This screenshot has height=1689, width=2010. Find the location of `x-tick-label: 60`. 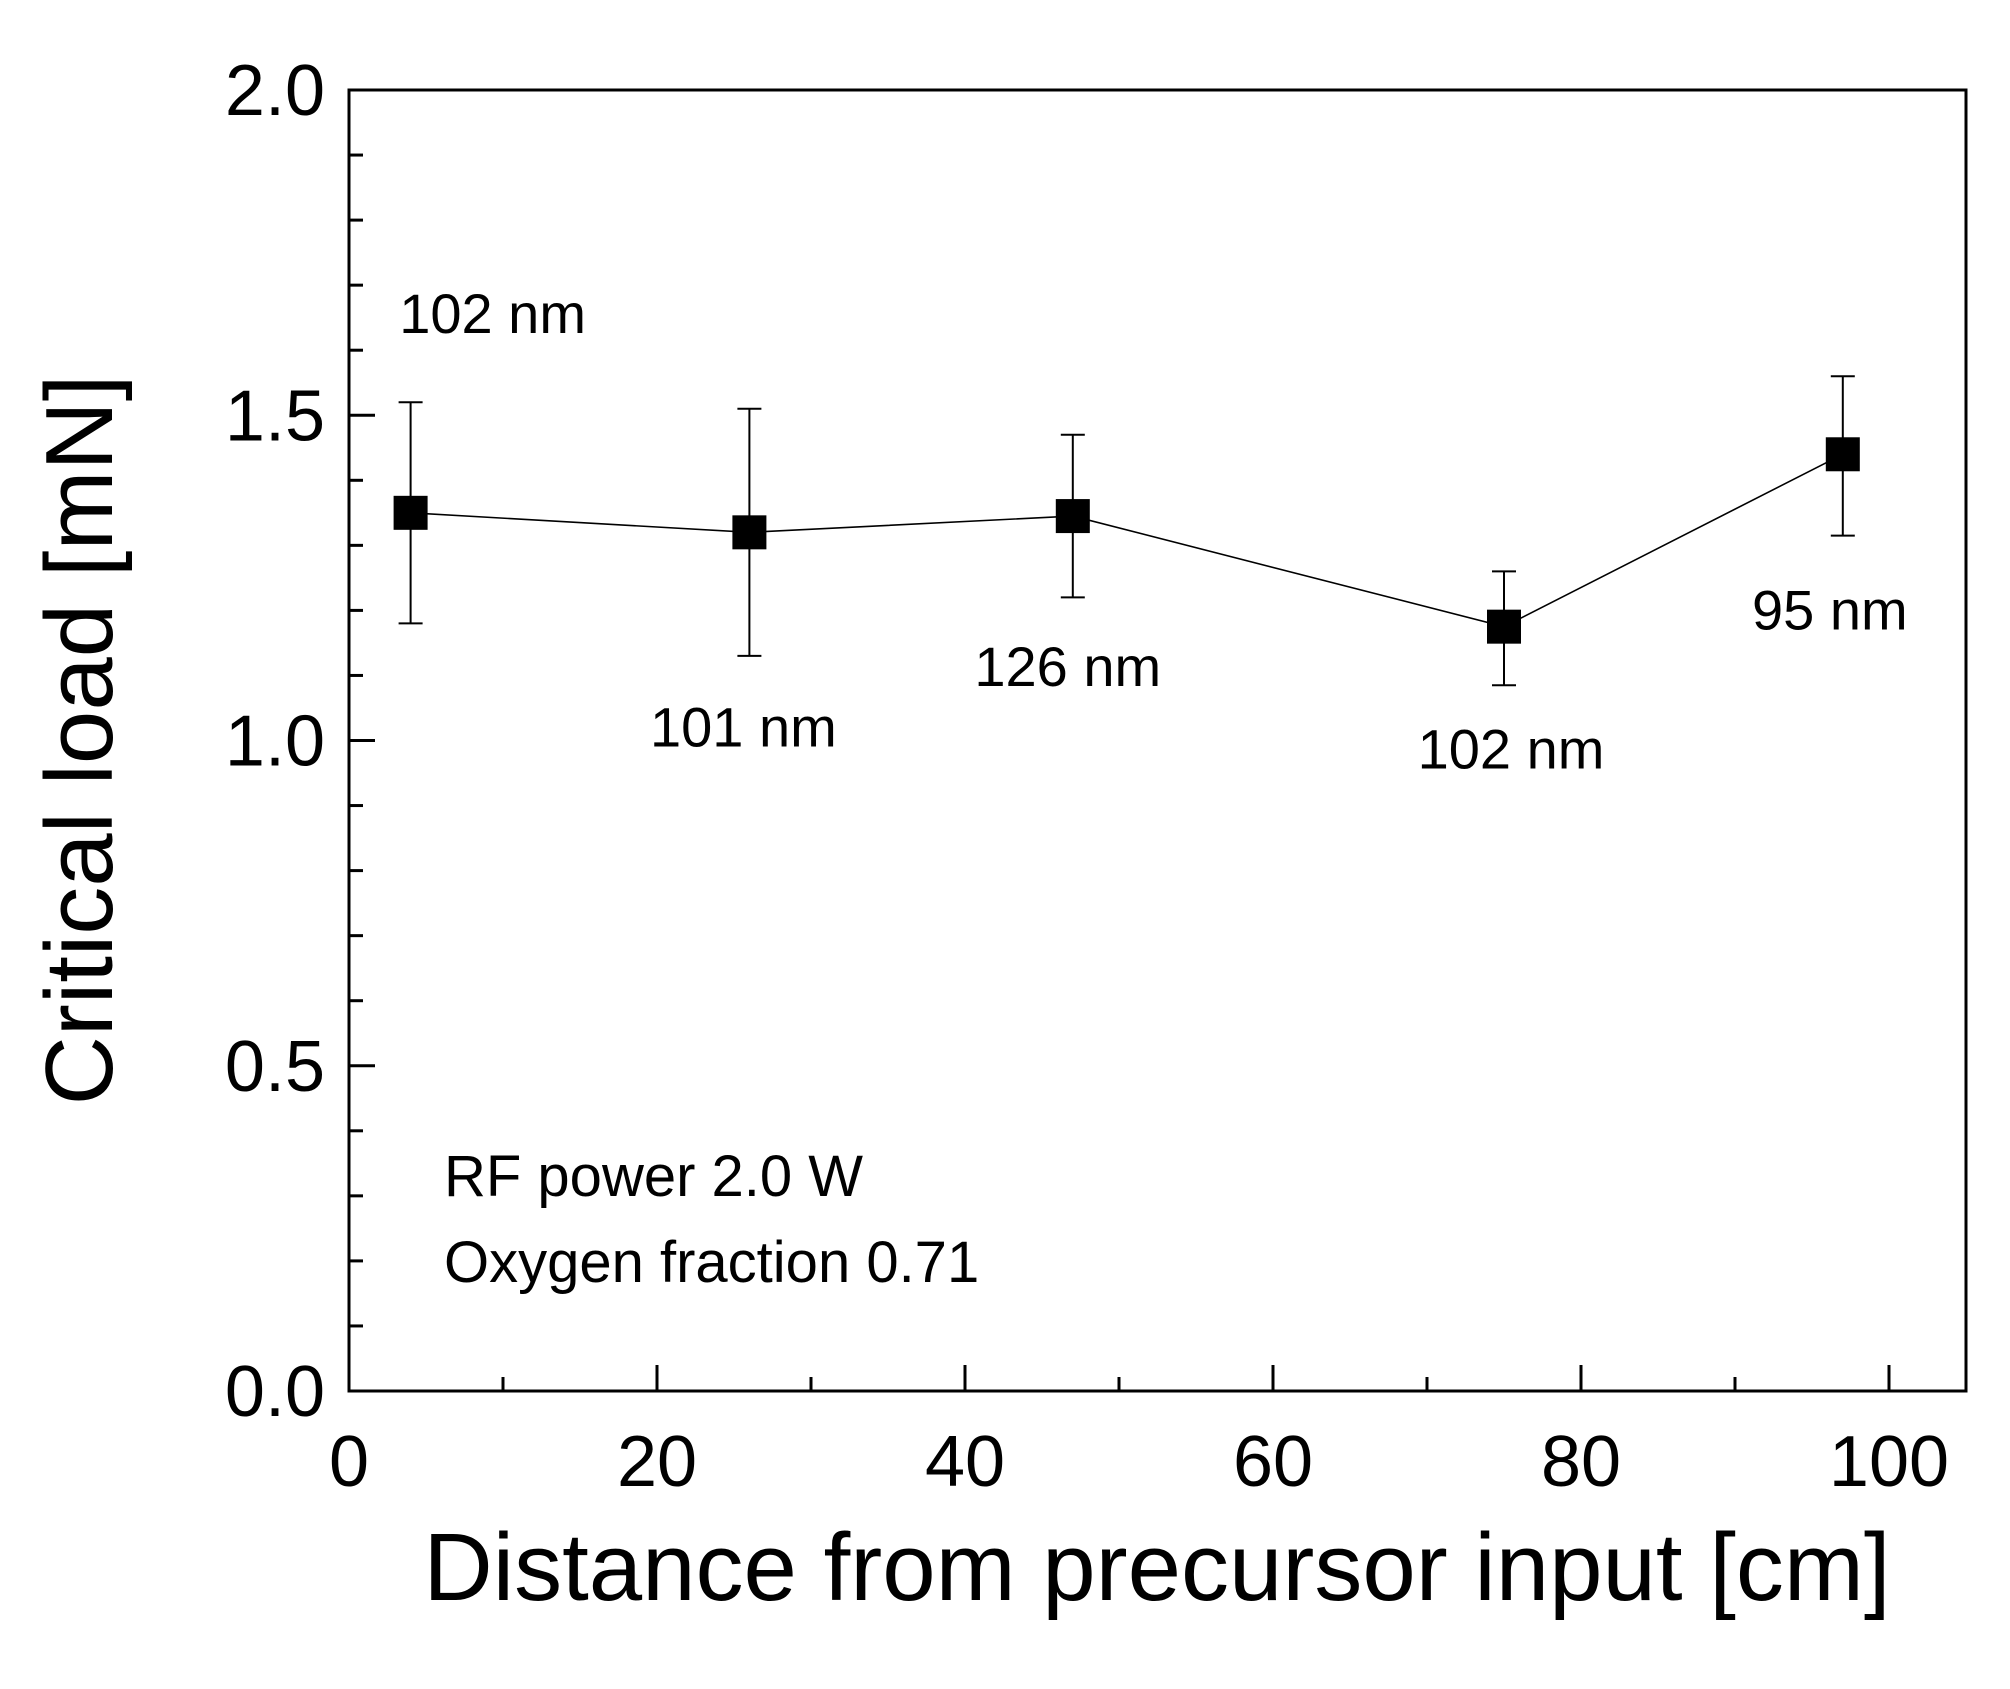

x-tick-label: 60 is located at coordinates (1273, 1462).